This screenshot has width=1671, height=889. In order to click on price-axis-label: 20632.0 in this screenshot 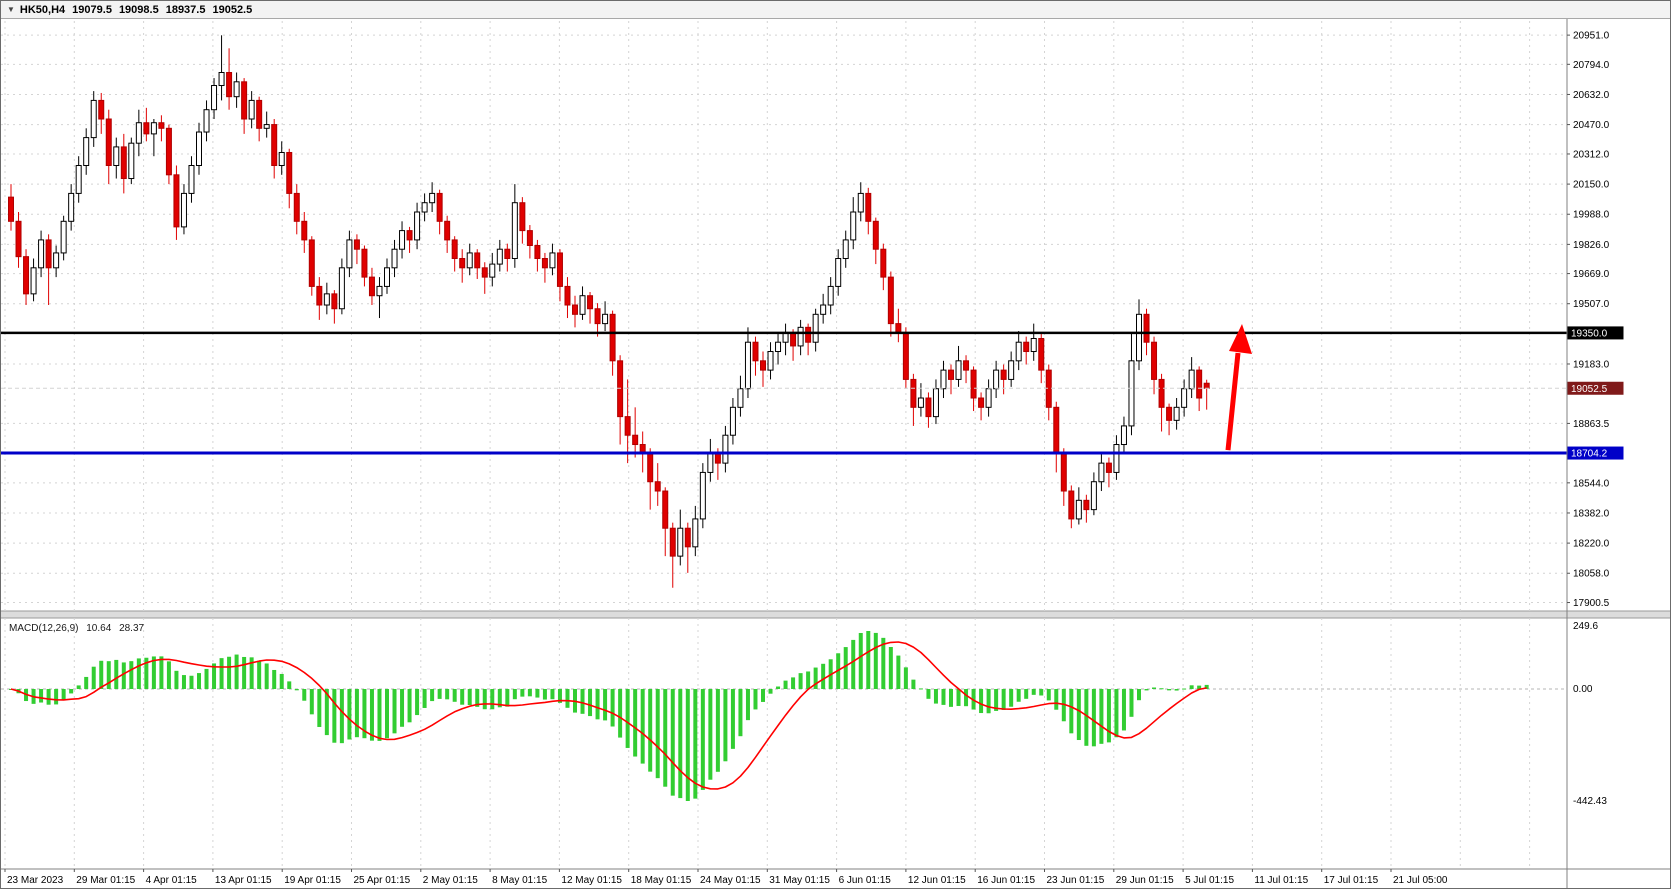, I will do `click(1591, 95)`.